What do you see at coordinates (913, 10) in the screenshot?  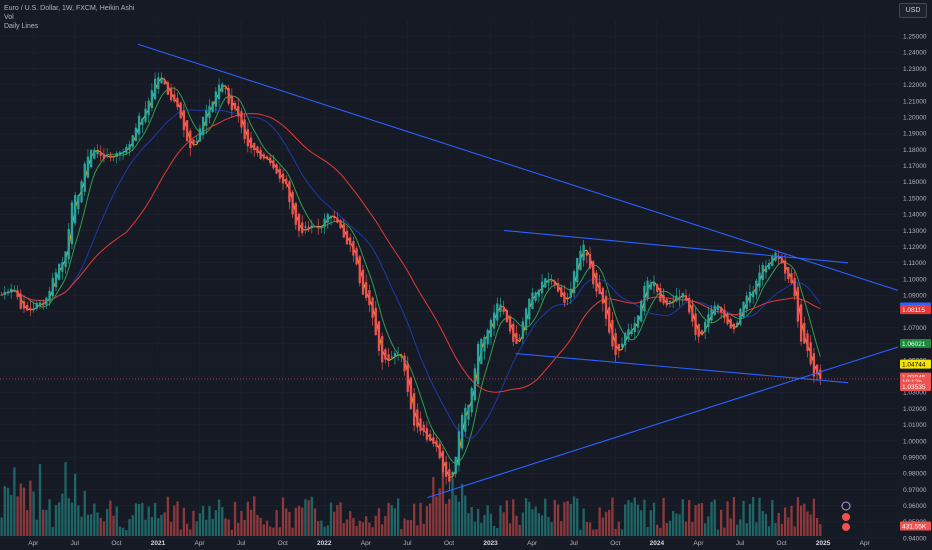 I see `currency-button: USD` at bounding box center [913, 10].